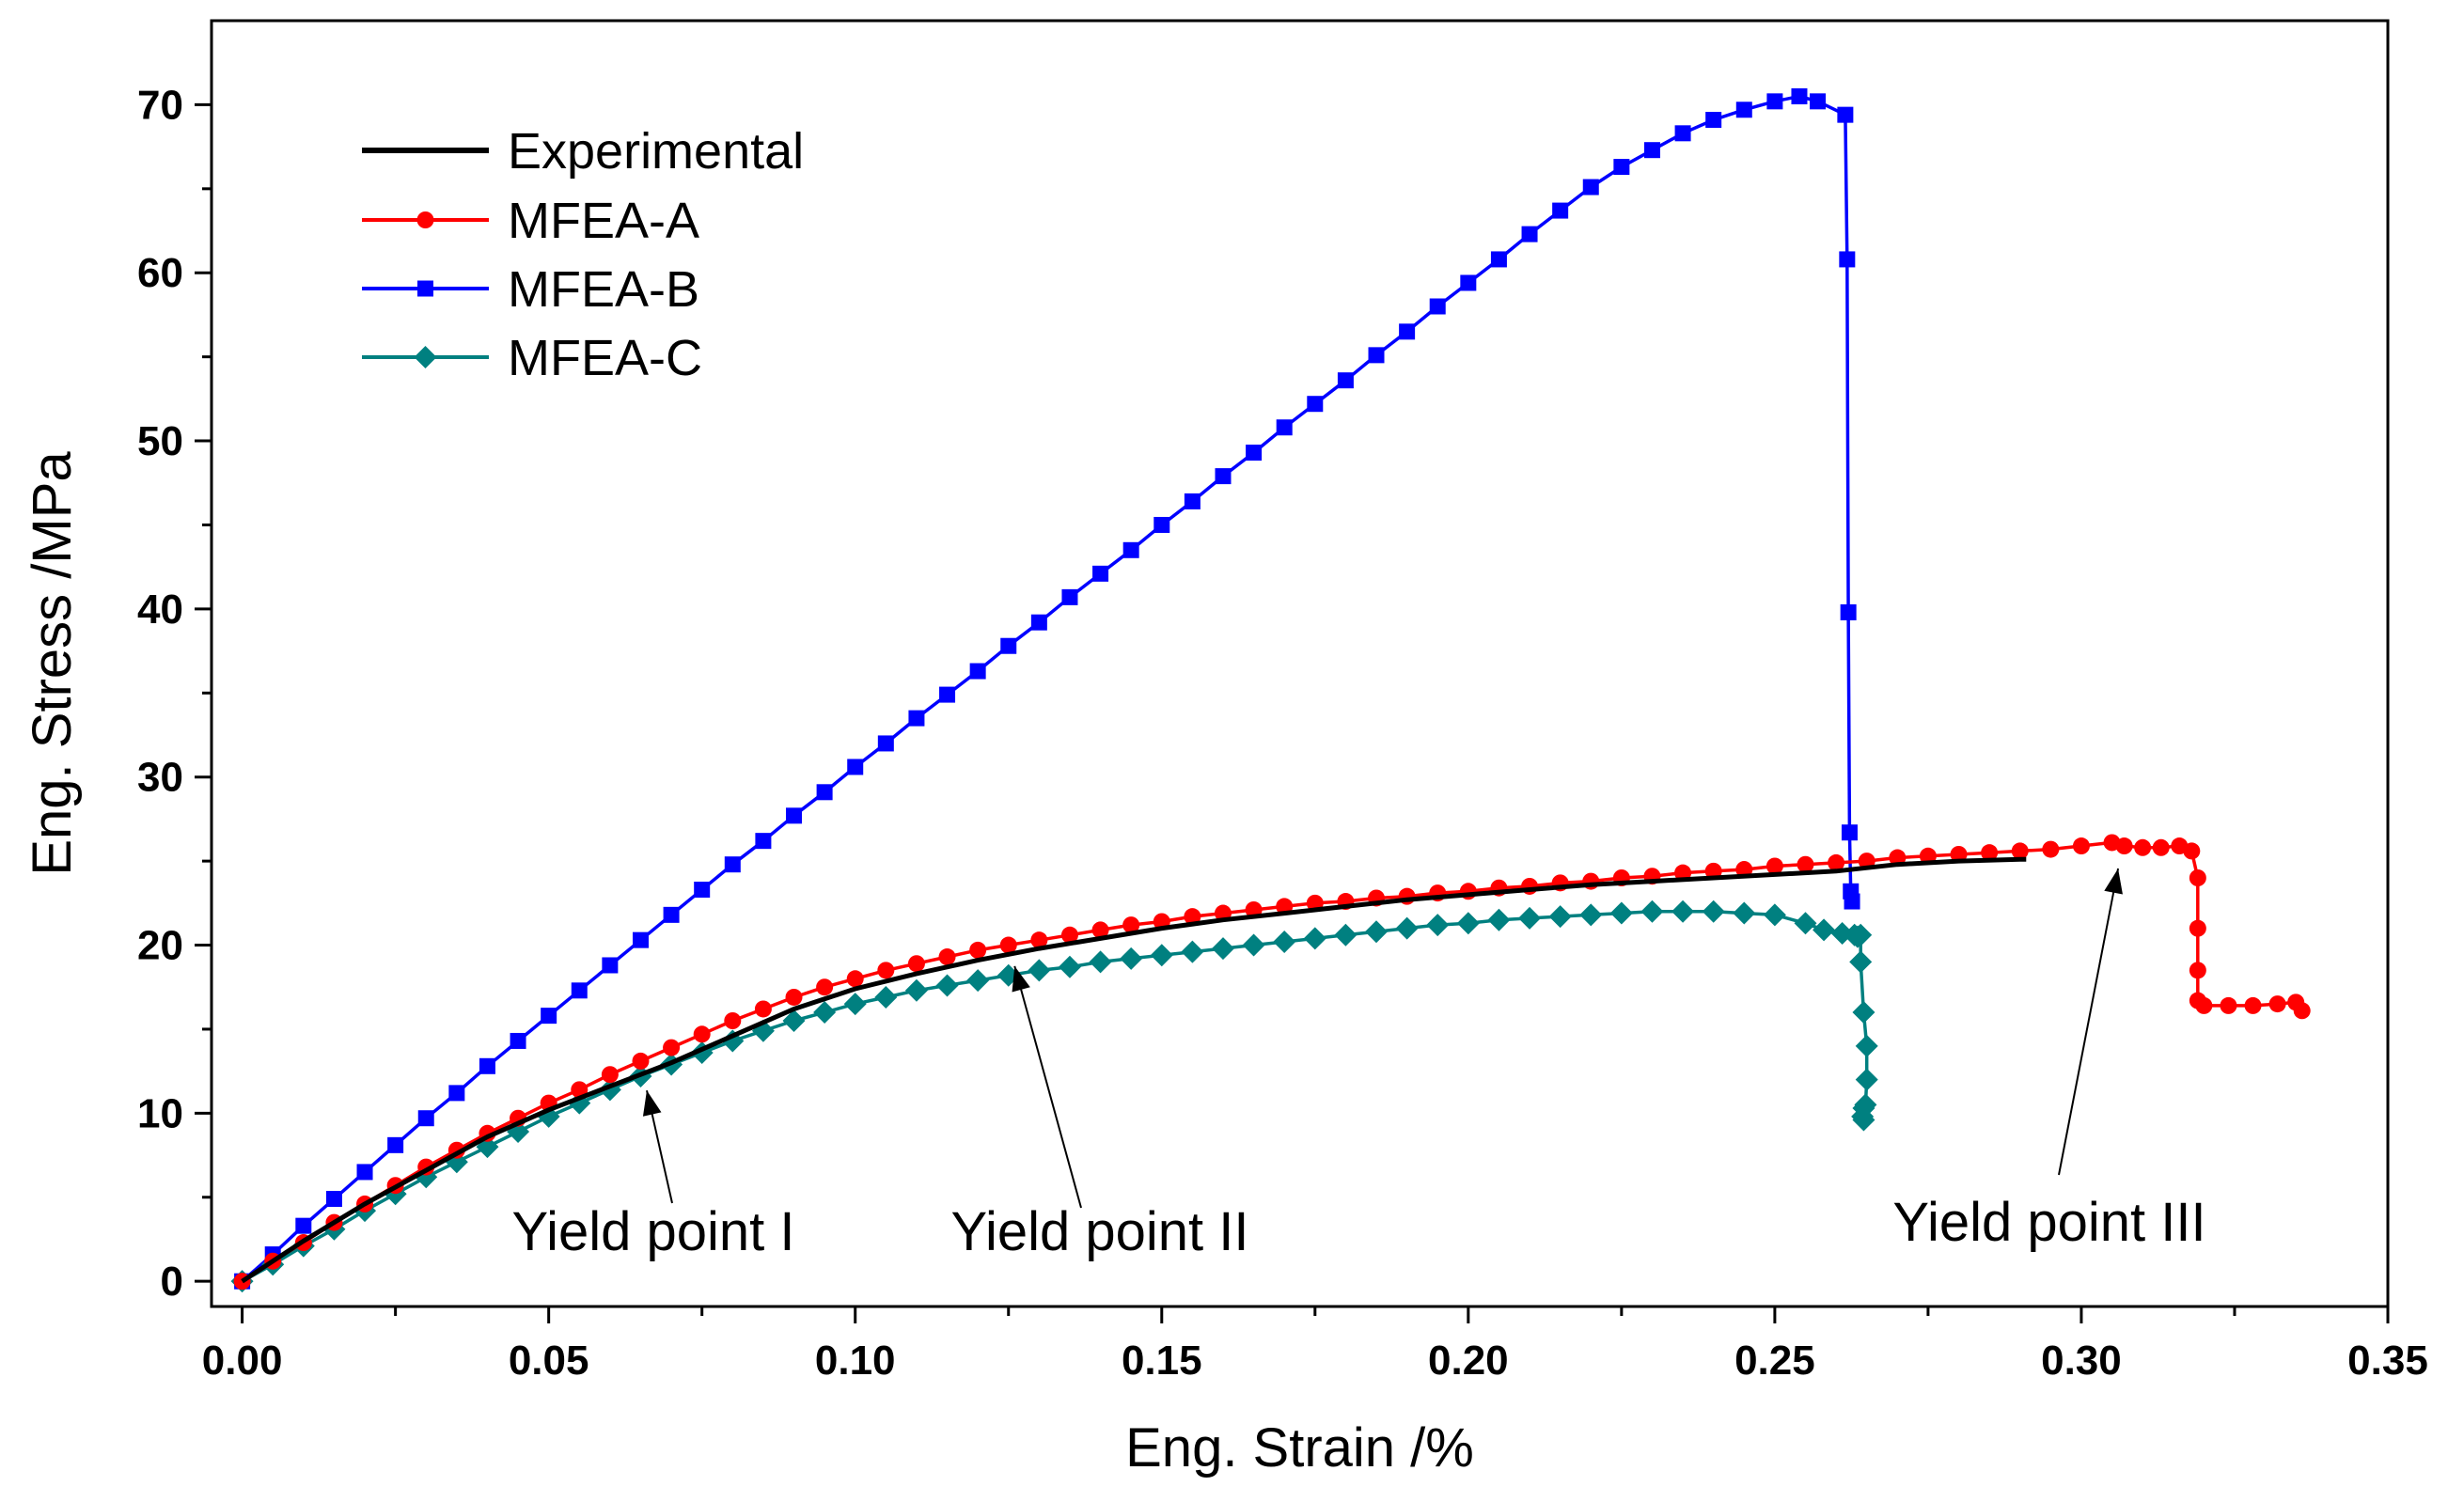 The width and height of the screenshot is (2464, 1502). I want to click on legend: Experimental MFEA-A MFEA-B MFEA-C, so click(583, 255).